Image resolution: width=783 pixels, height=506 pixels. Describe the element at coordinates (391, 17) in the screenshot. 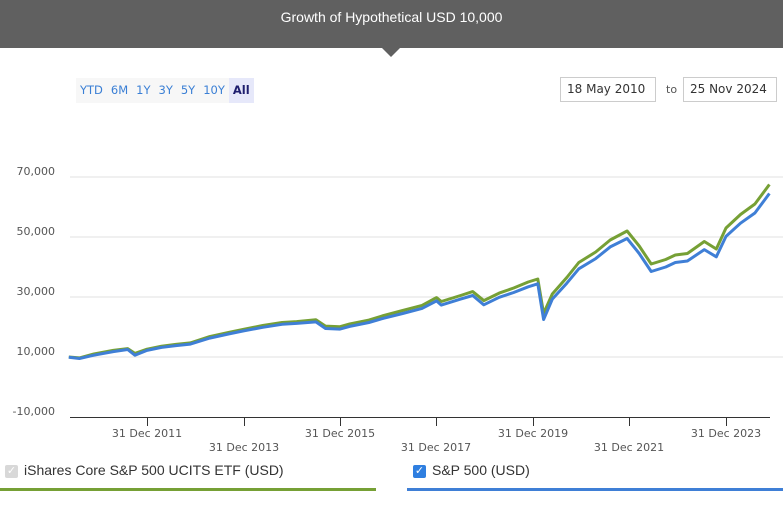

I see `chart-title: Growth of Hypothetical USD 10,000` at that location.